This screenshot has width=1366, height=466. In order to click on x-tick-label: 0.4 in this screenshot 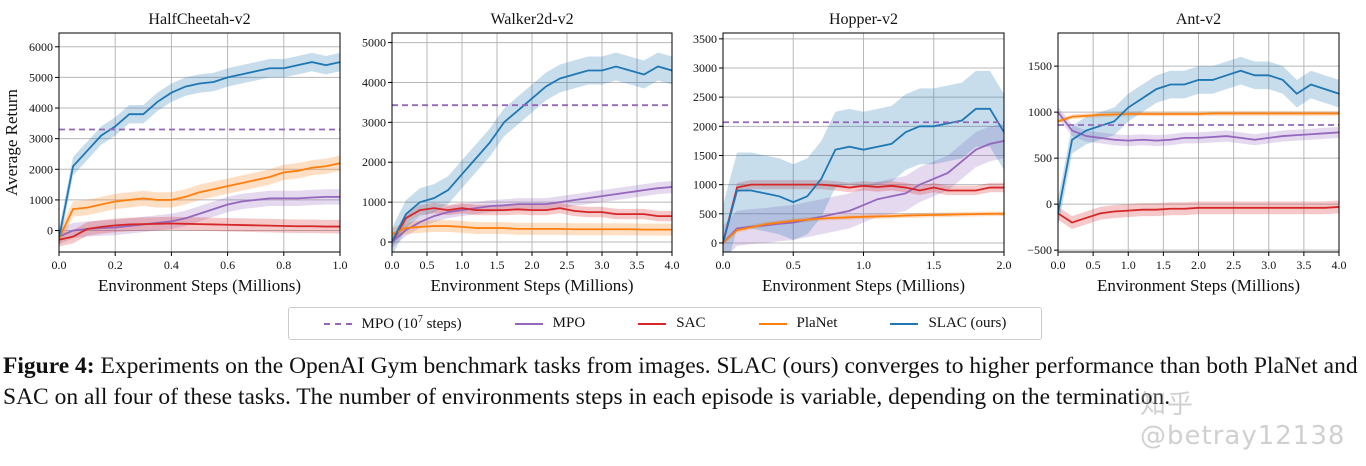, I will do `click(171, 265)`.